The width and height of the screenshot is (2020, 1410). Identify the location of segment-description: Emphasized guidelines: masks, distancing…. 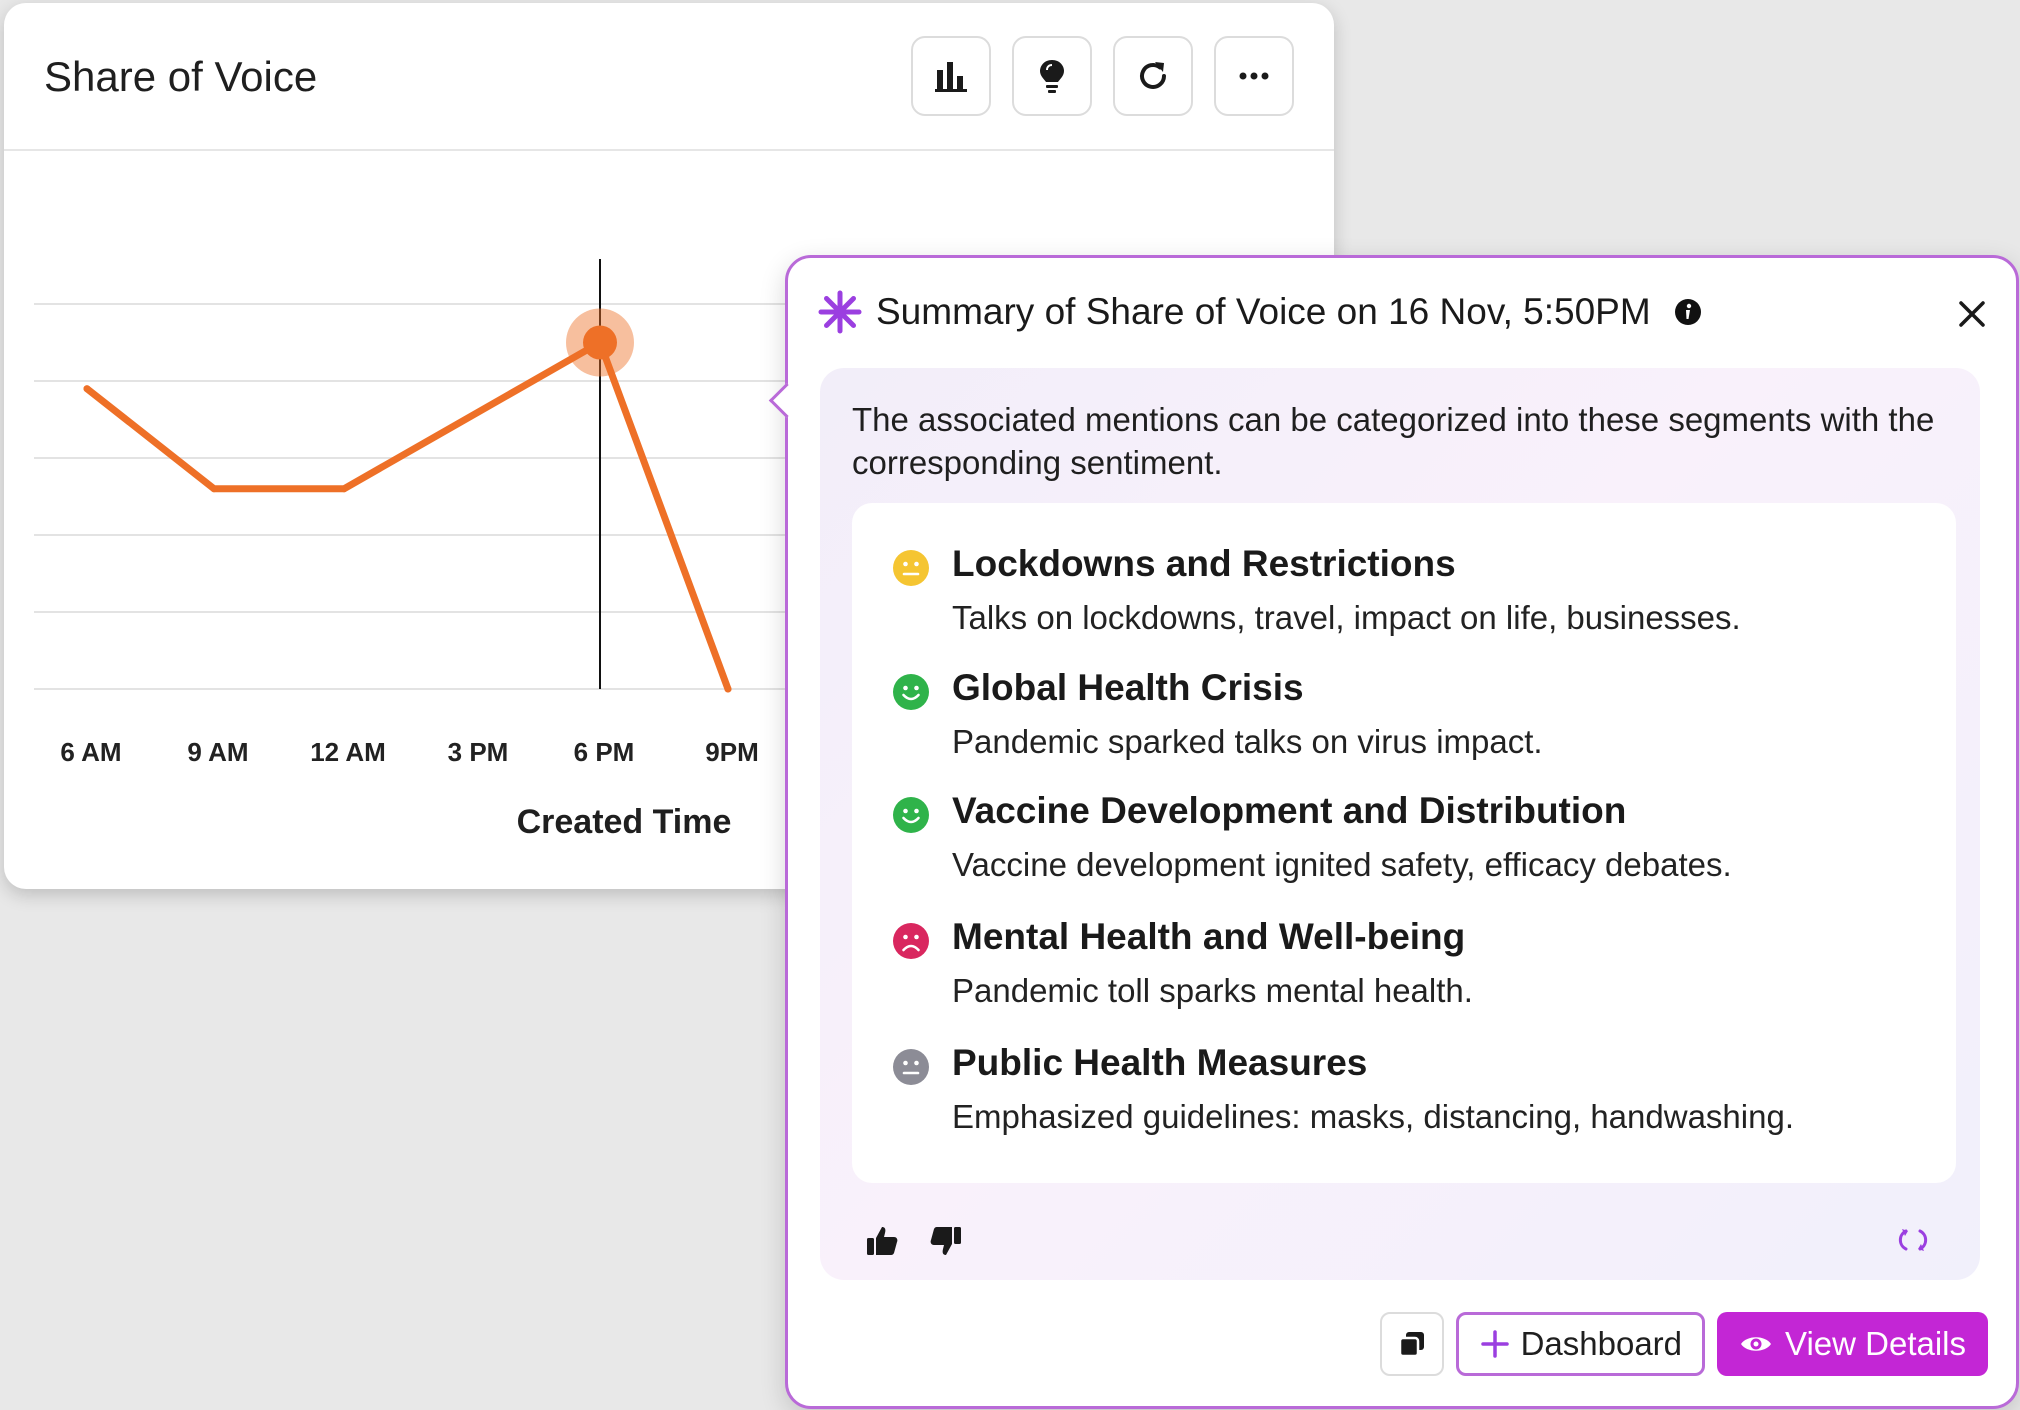
(1373, 1116).